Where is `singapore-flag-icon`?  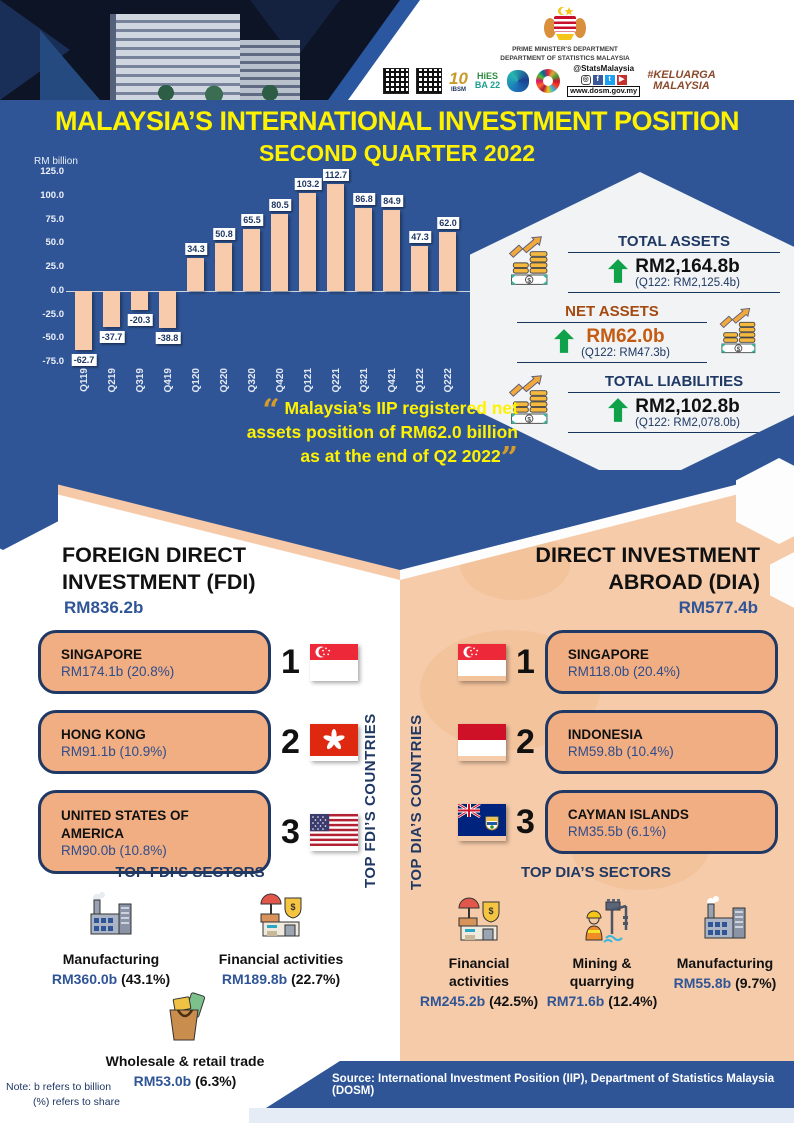
singapore-flag-icon is located at coordinates (482, 662).